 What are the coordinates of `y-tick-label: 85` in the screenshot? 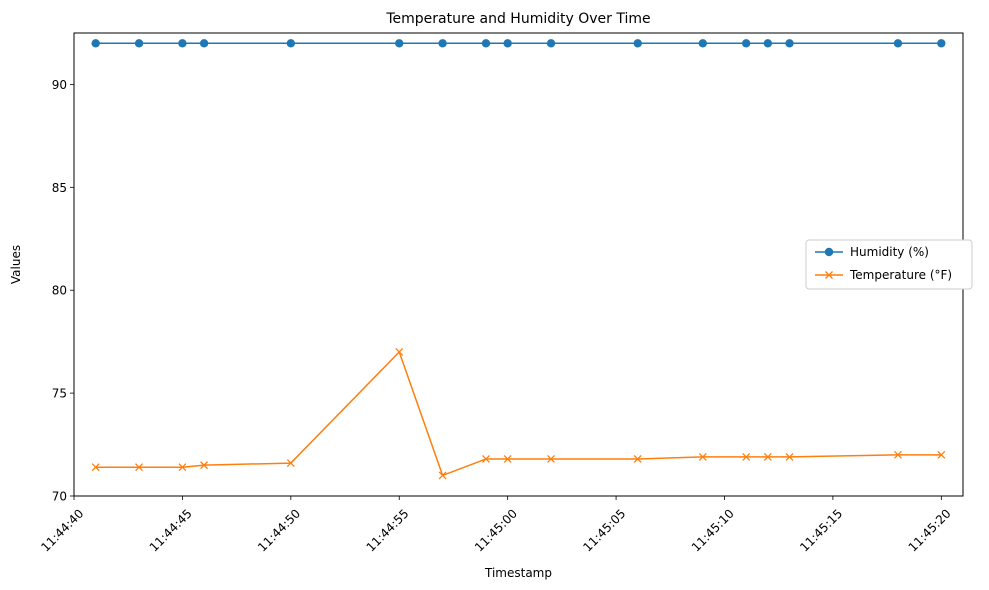 It's located at (59, 188).